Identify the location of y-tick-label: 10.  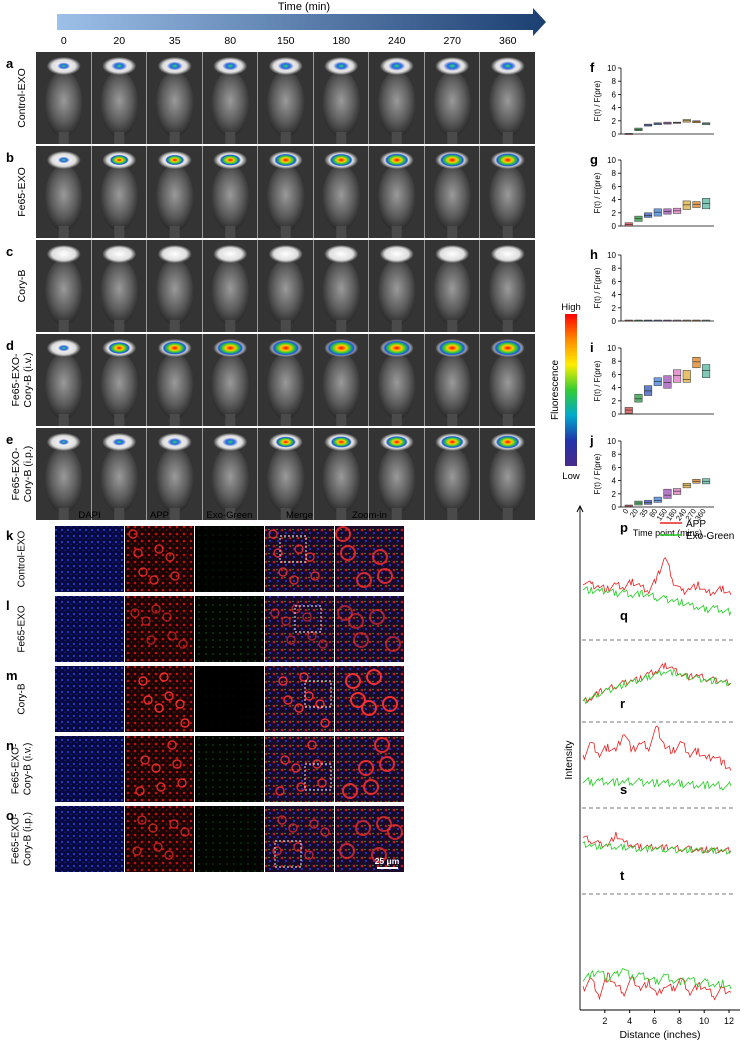
(611, 68).